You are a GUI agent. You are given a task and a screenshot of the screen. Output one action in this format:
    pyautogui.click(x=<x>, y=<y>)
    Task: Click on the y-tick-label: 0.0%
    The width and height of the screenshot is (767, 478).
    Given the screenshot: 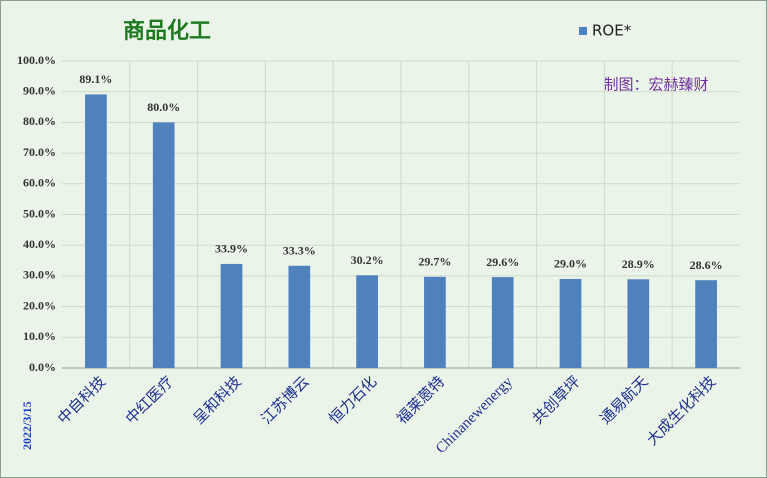 What is the action you would take?
    pyautogui.click(x=42, y=367)
    